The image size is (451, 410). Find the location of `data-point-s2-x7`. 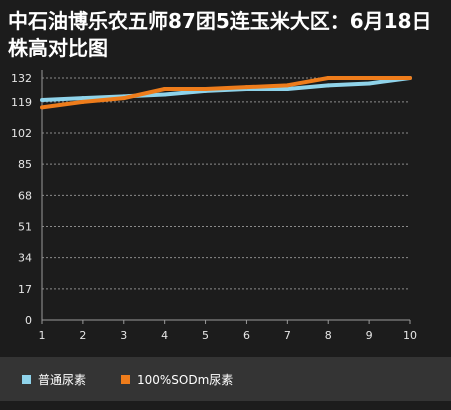

data-point-s2-x7 is located at coordinates (287, 85).